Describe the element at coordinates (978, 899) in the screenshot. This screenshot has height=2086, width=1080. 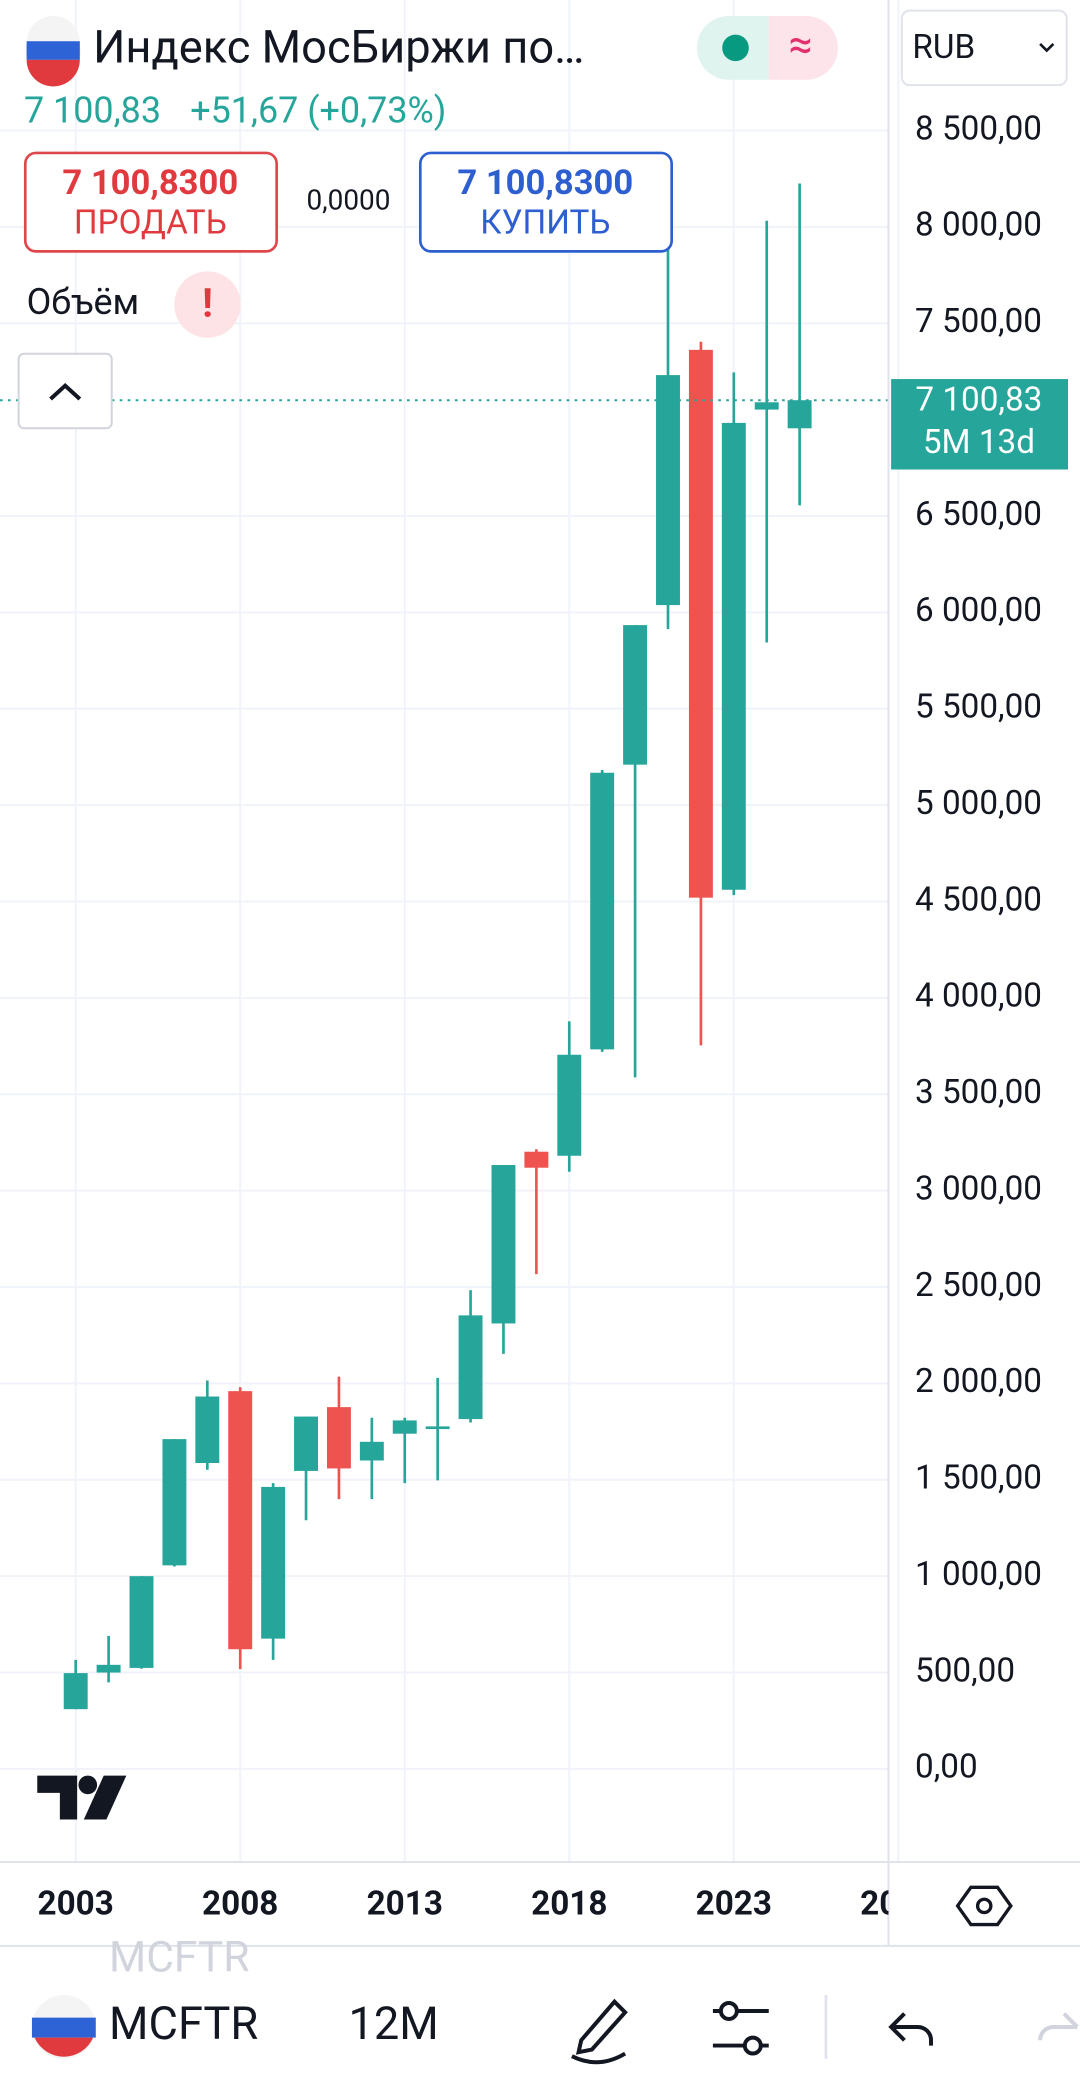
I see `y-tick-label: 4 500,00` at that location.